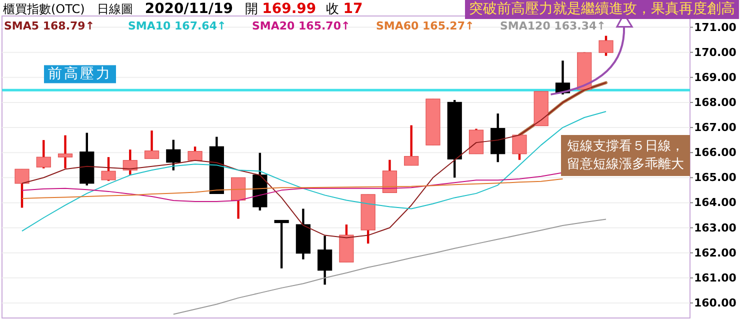 Image resolution: width=740 pixels, height=323 pixels. What do you see at coordinates (80, 74) in the screenshot?
I see `ref-line-label: 前高壓力` at bounding box center [80, 74].